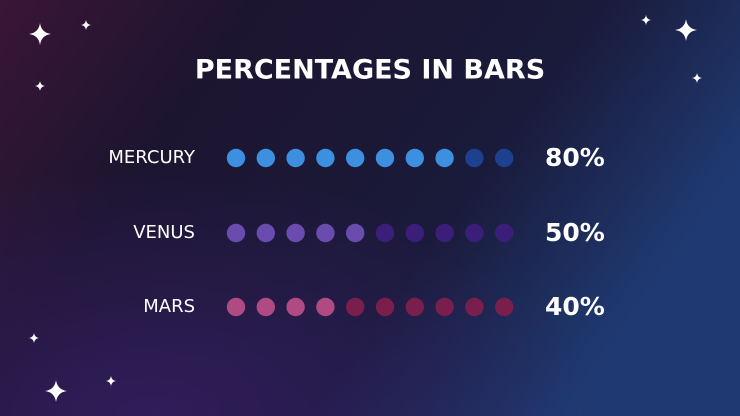  Describe the element at coordinates (370, 70) in the screenshot. I see `chart-title: PERCENTAGES IN BARS` at that location.